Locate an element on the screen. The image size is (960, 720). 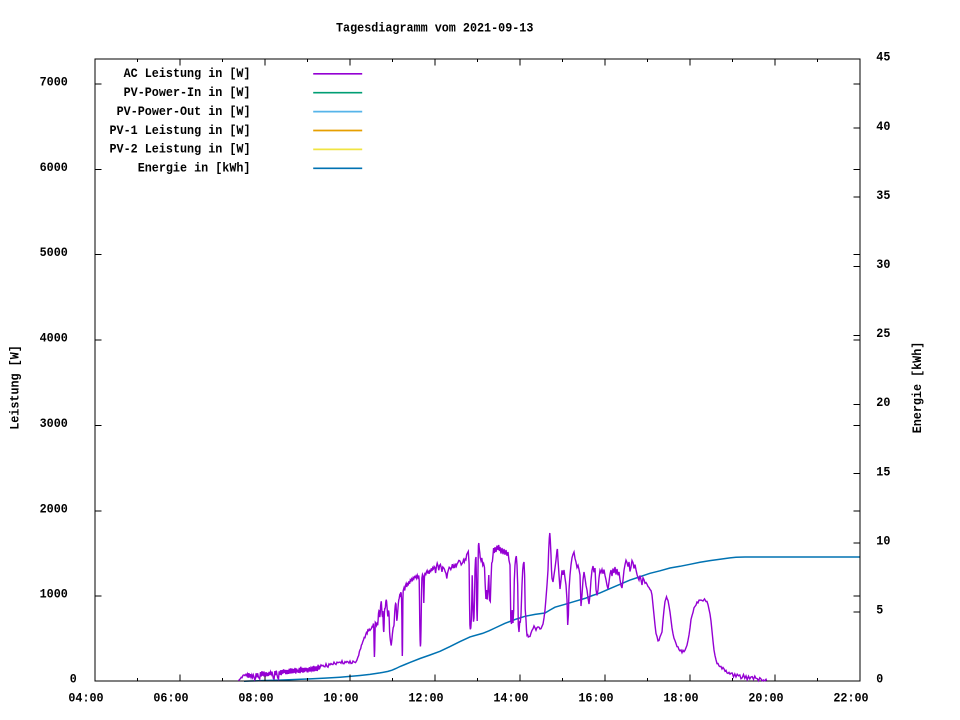
svg-text: Leistung [W] is located at coordinates (15, 387).